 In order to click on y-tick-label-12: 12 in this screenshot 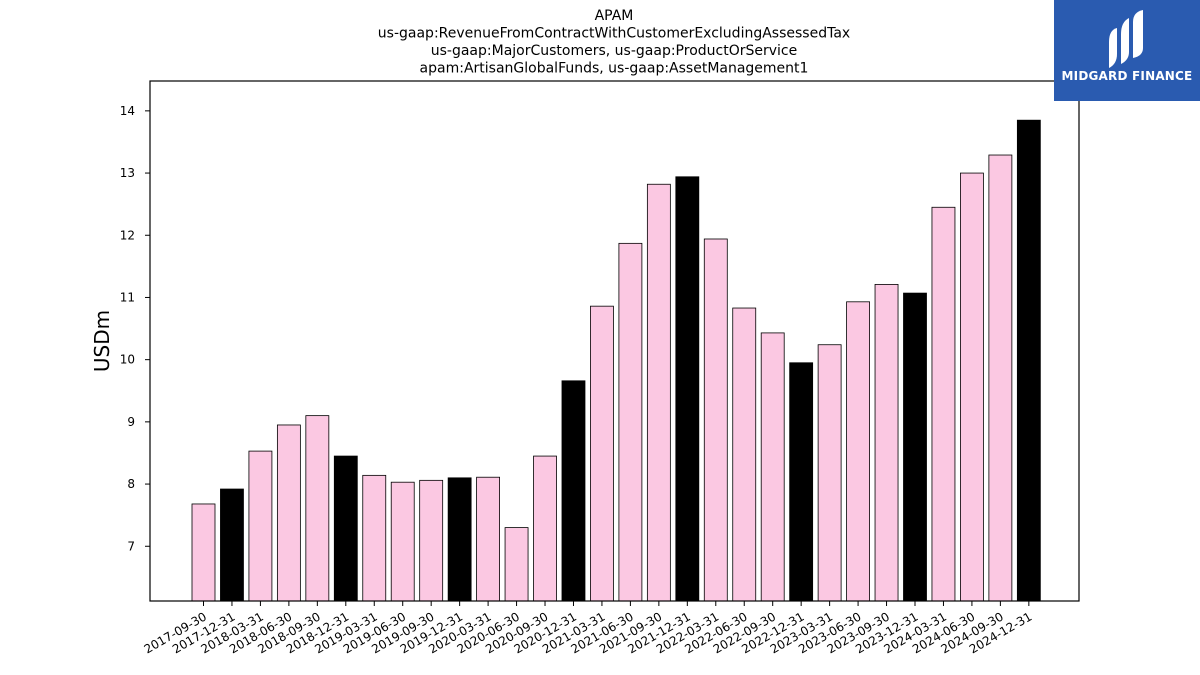, I will do `click(127, 235)`.